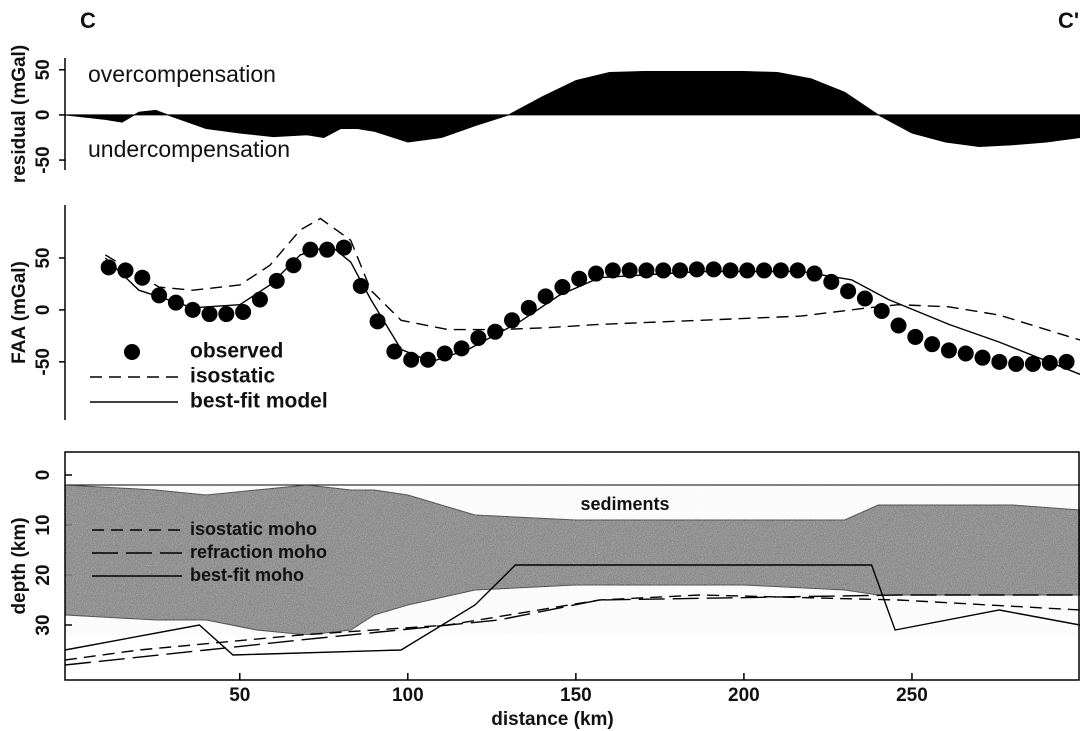 This screenshot has width=1080, height=731. Describe the element at coordinates (88, 20) in the screenshot. I see `panel-label: C` at that location.